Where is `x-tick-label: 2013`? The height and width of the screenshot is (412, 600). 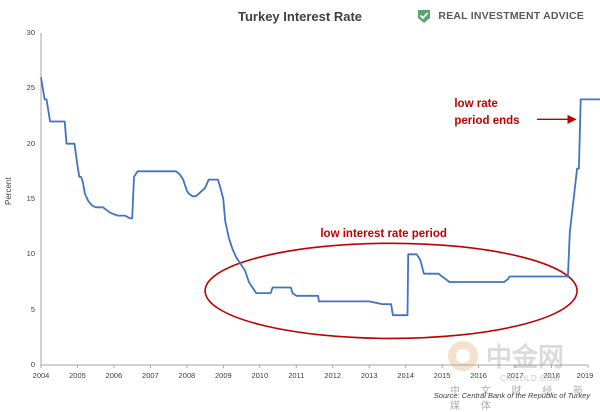
x-tick-label: 2013 is located at coordinates (369, 375).